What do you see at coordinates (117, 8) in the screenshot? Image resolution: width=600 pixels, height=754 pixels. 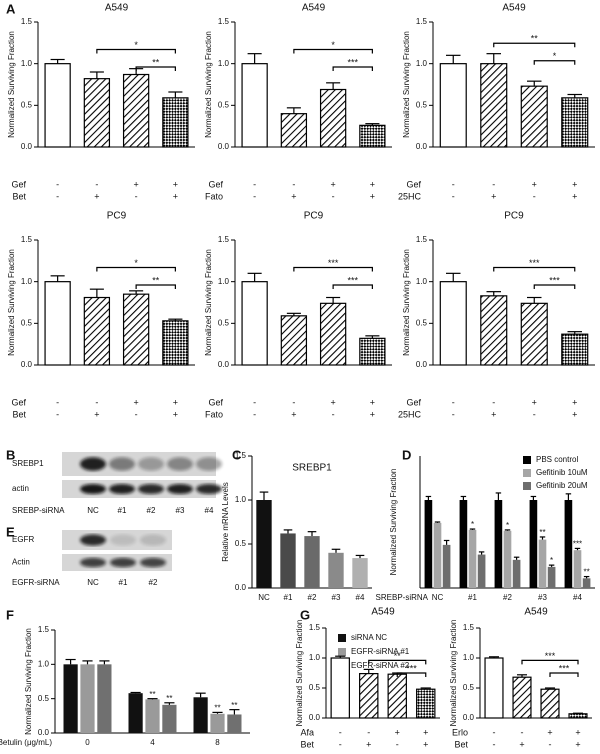 I see `chart-title: A549` at bounding box center [117, 8].